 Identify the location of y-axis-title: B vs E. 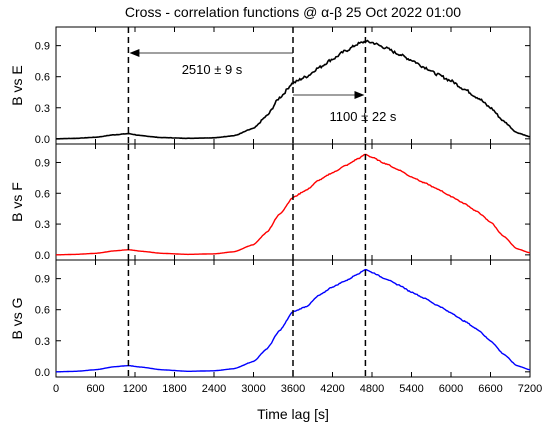
(17, 85).